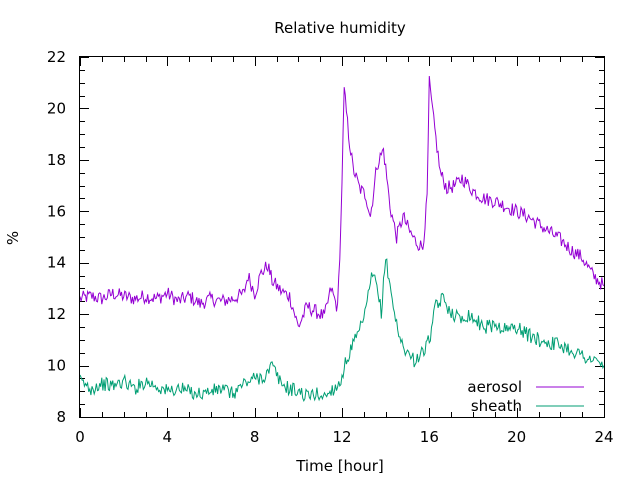 Image resolution: width=640 pixels, height=485 pixels. I want to click on y-tick-label: 8, so click(61, 417).